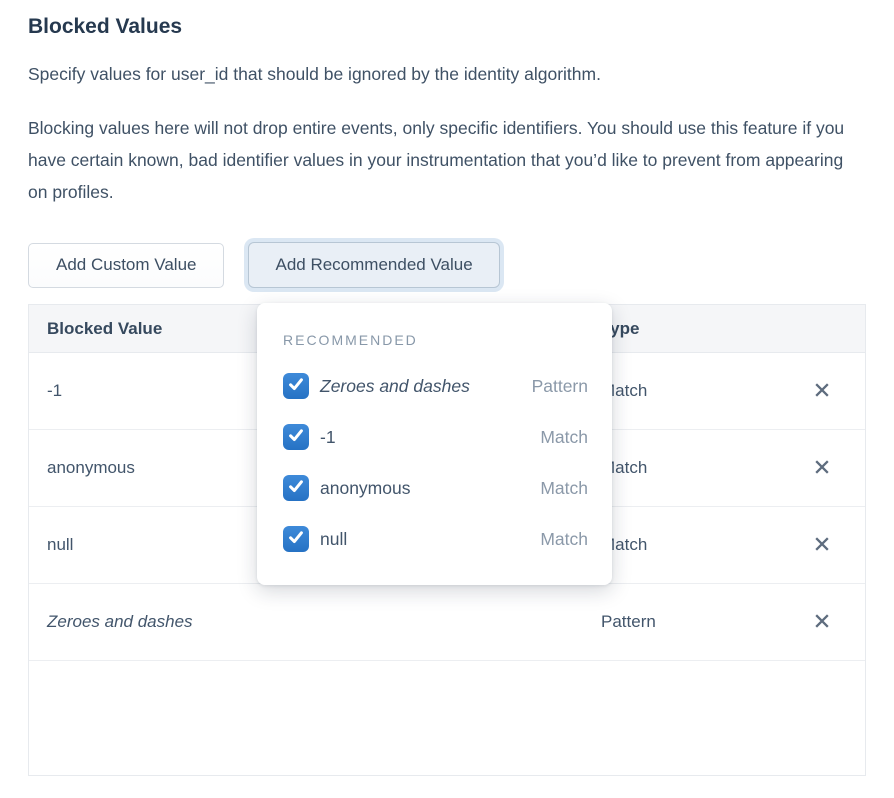 Image resolution: width=894 pixels, height=798 pixels. What do you see at coordinates (620, 328) in the screenshot?
I see `column-header-type: Type` at bounding box center [620, 328].